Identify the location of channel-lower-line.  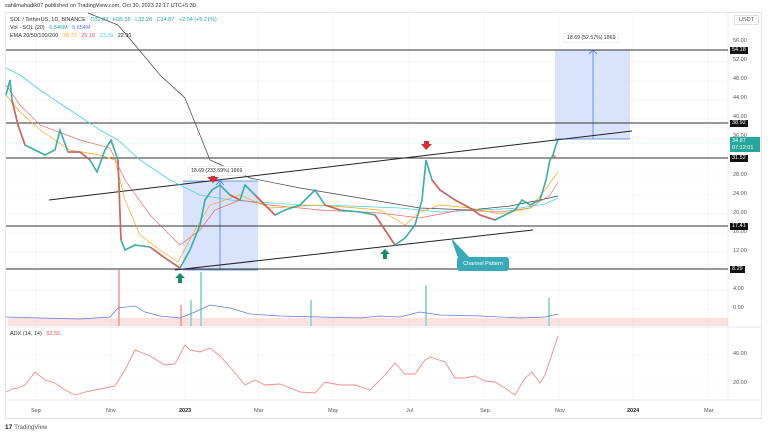
(354, 250).